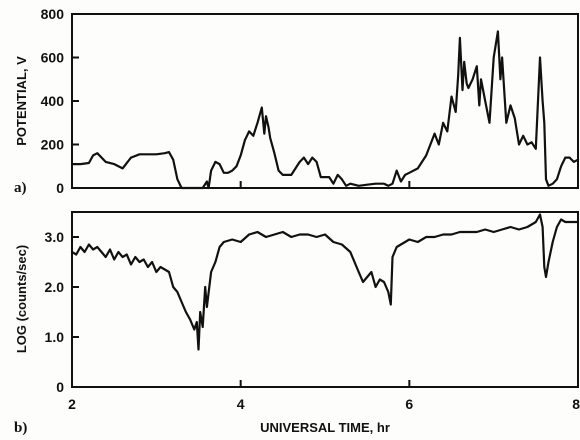 This screenshot has width=580, height=440. I want to click on panel-b-y-tick-label: 0, so click(60, 387).